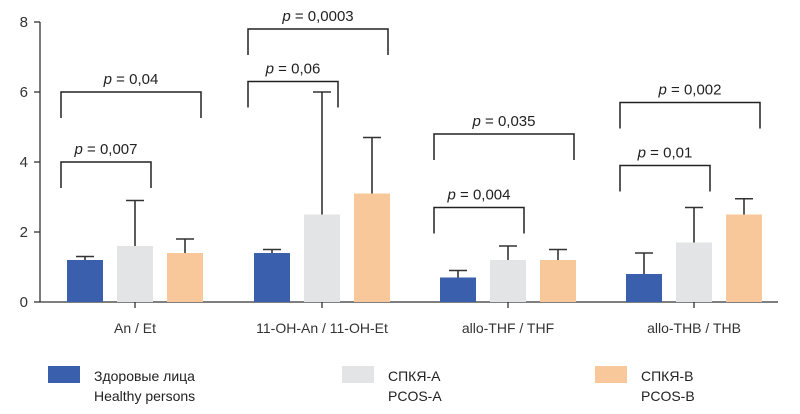 This screenshot has height=414, width=800. Describe the element at coordinates (110, 149) in the screenshot. I see `p-value-text: = 0,007` at that location.